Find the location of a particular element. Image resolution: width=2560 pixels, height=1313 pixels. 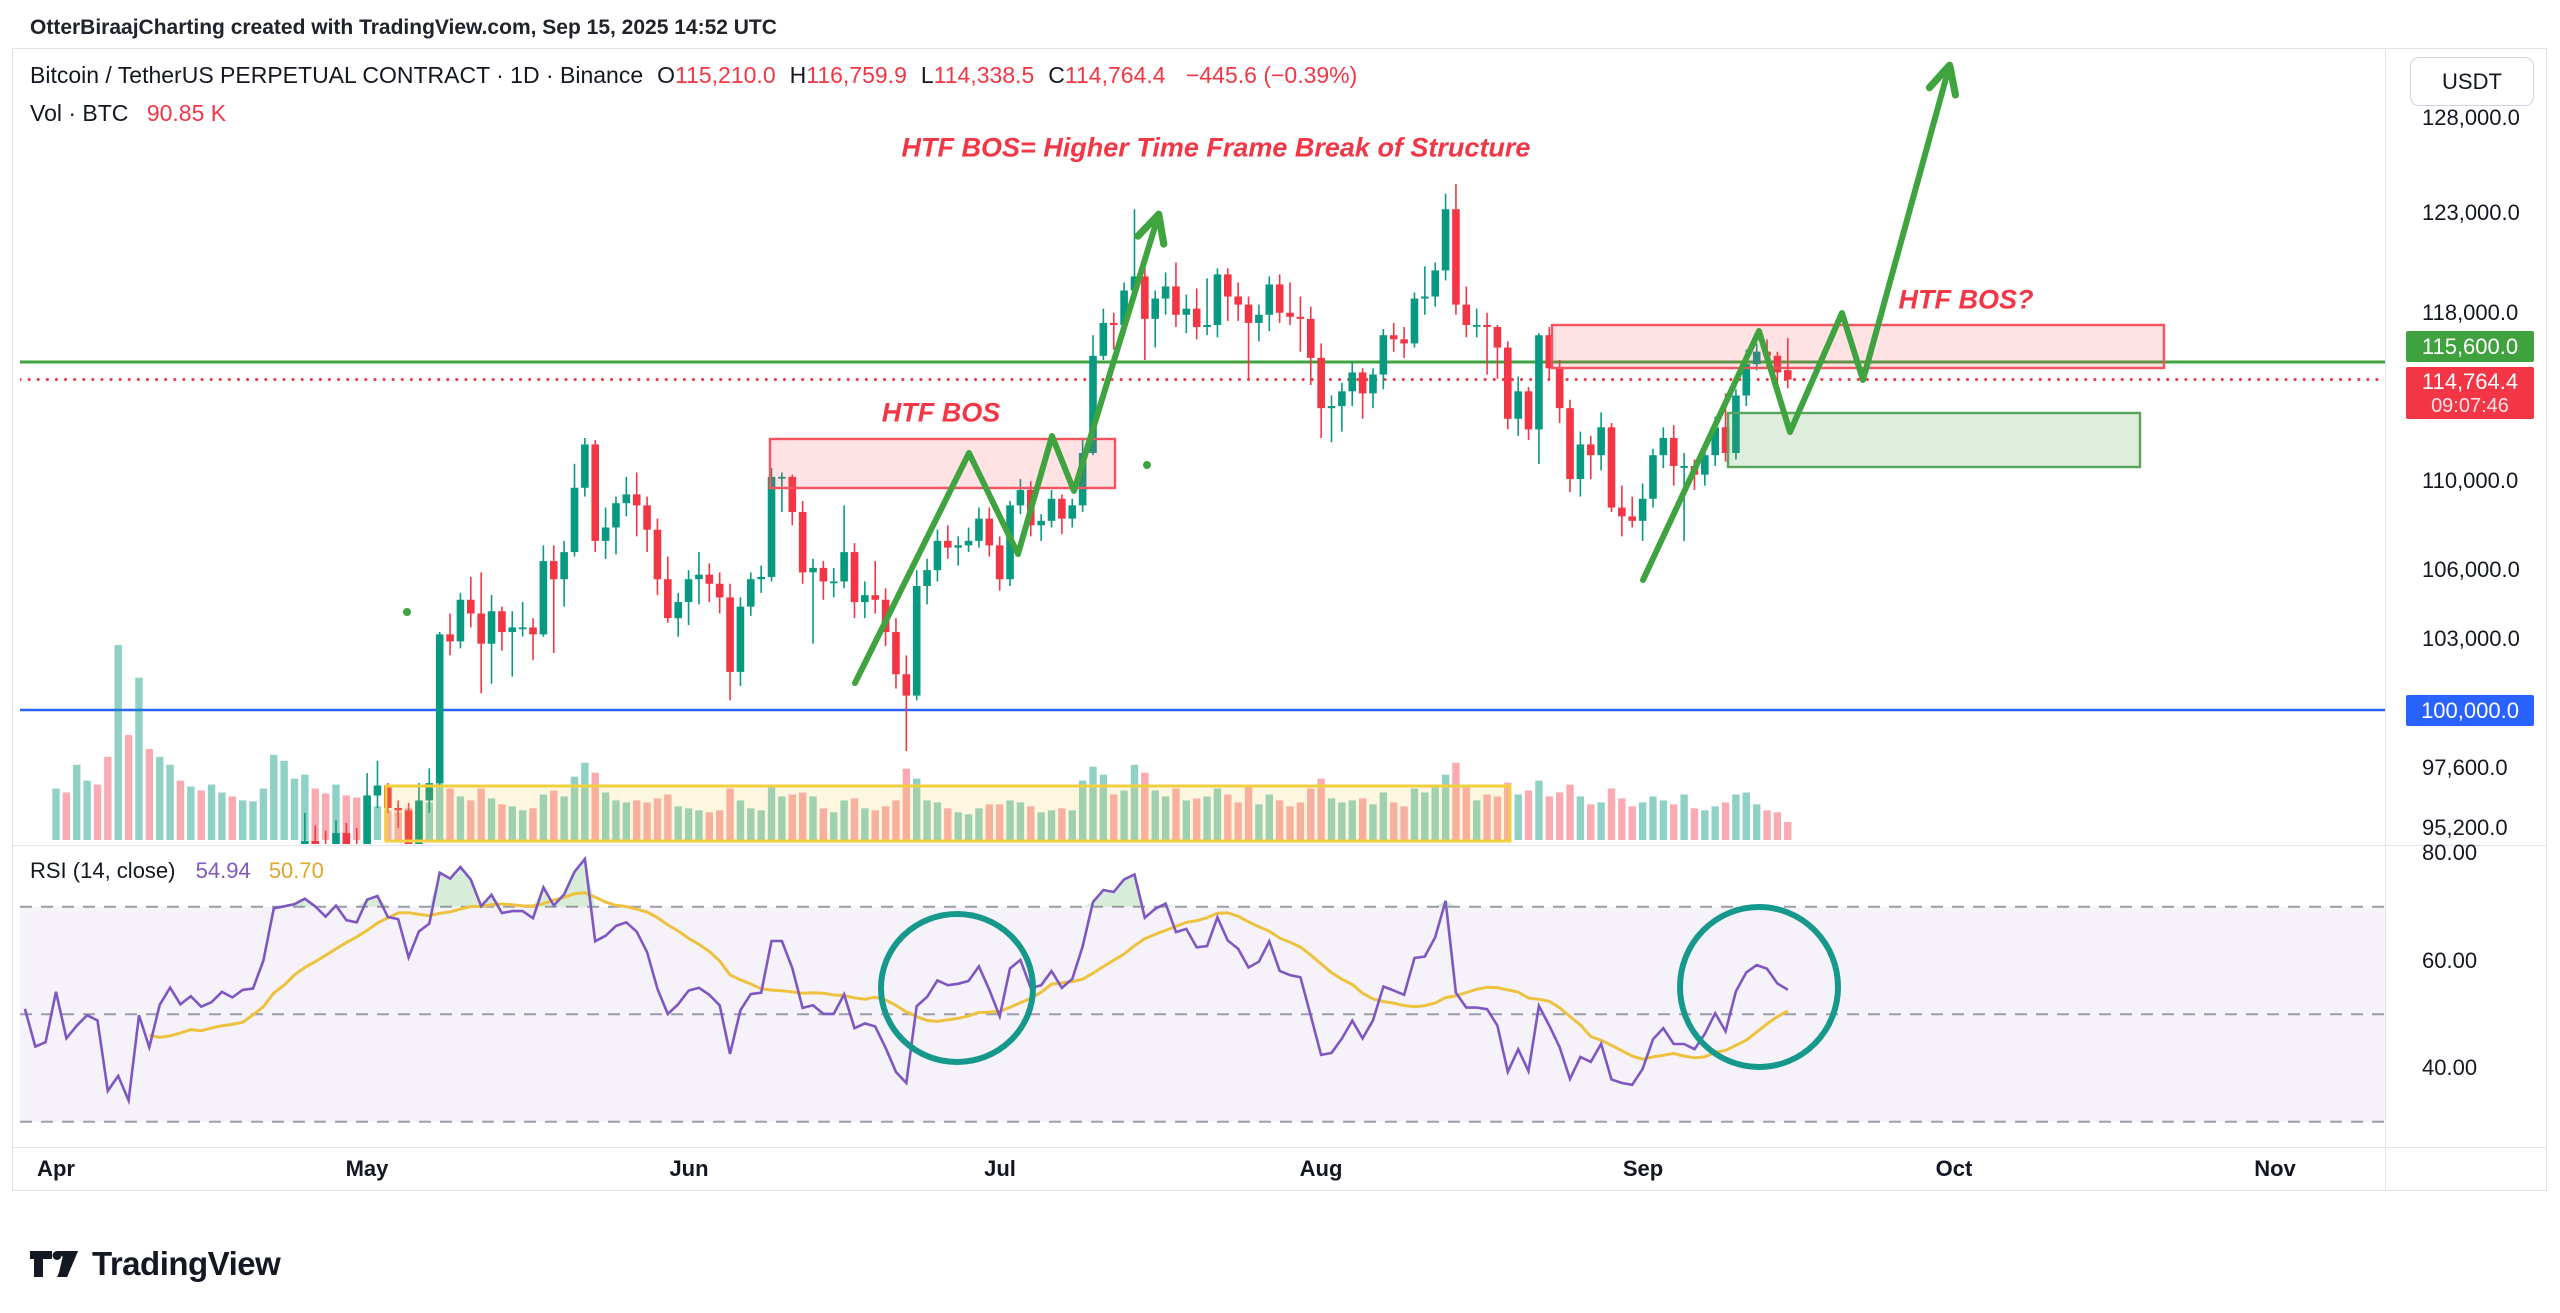

last-price-label: 114,764.4 09:07:46 is located at coordinates (2470, 393).